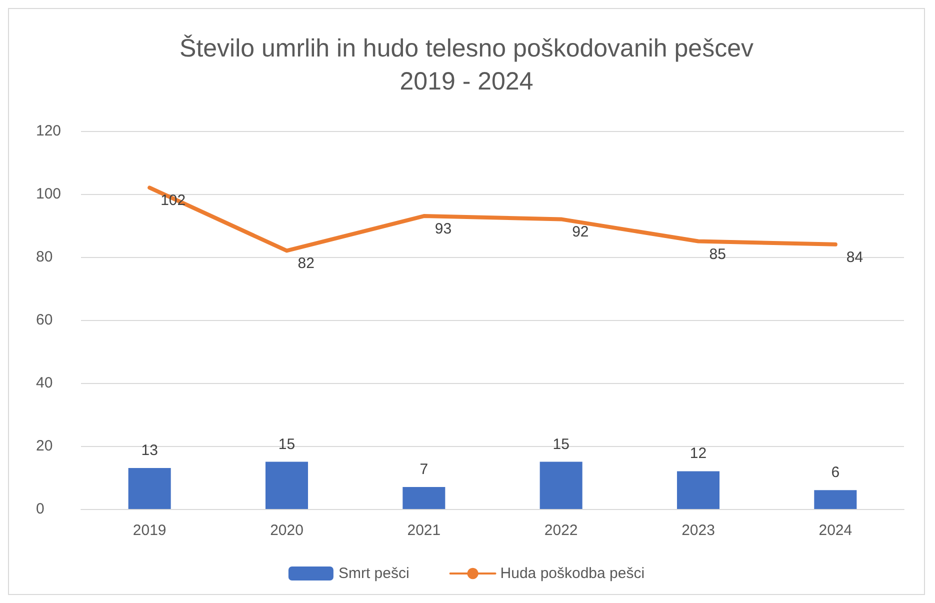  I want to click on chart-subtitle: 2019 - 2024, so click(467, 82).